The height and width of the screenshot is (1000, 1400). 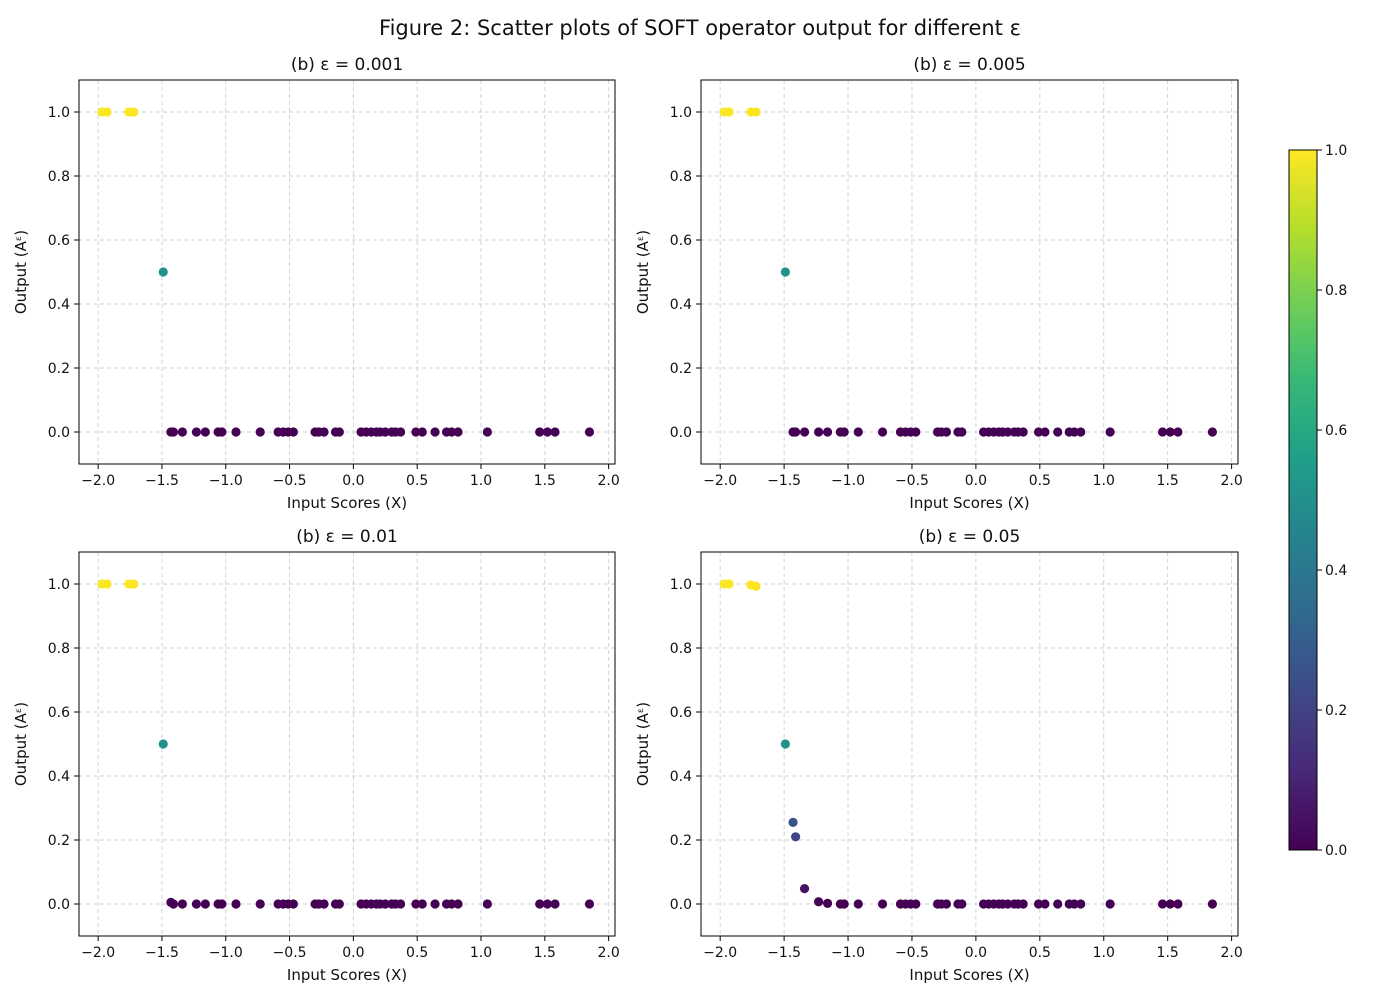 I want to click on colorbar-tick-label: 0.6, so click(x=1336, y=431).